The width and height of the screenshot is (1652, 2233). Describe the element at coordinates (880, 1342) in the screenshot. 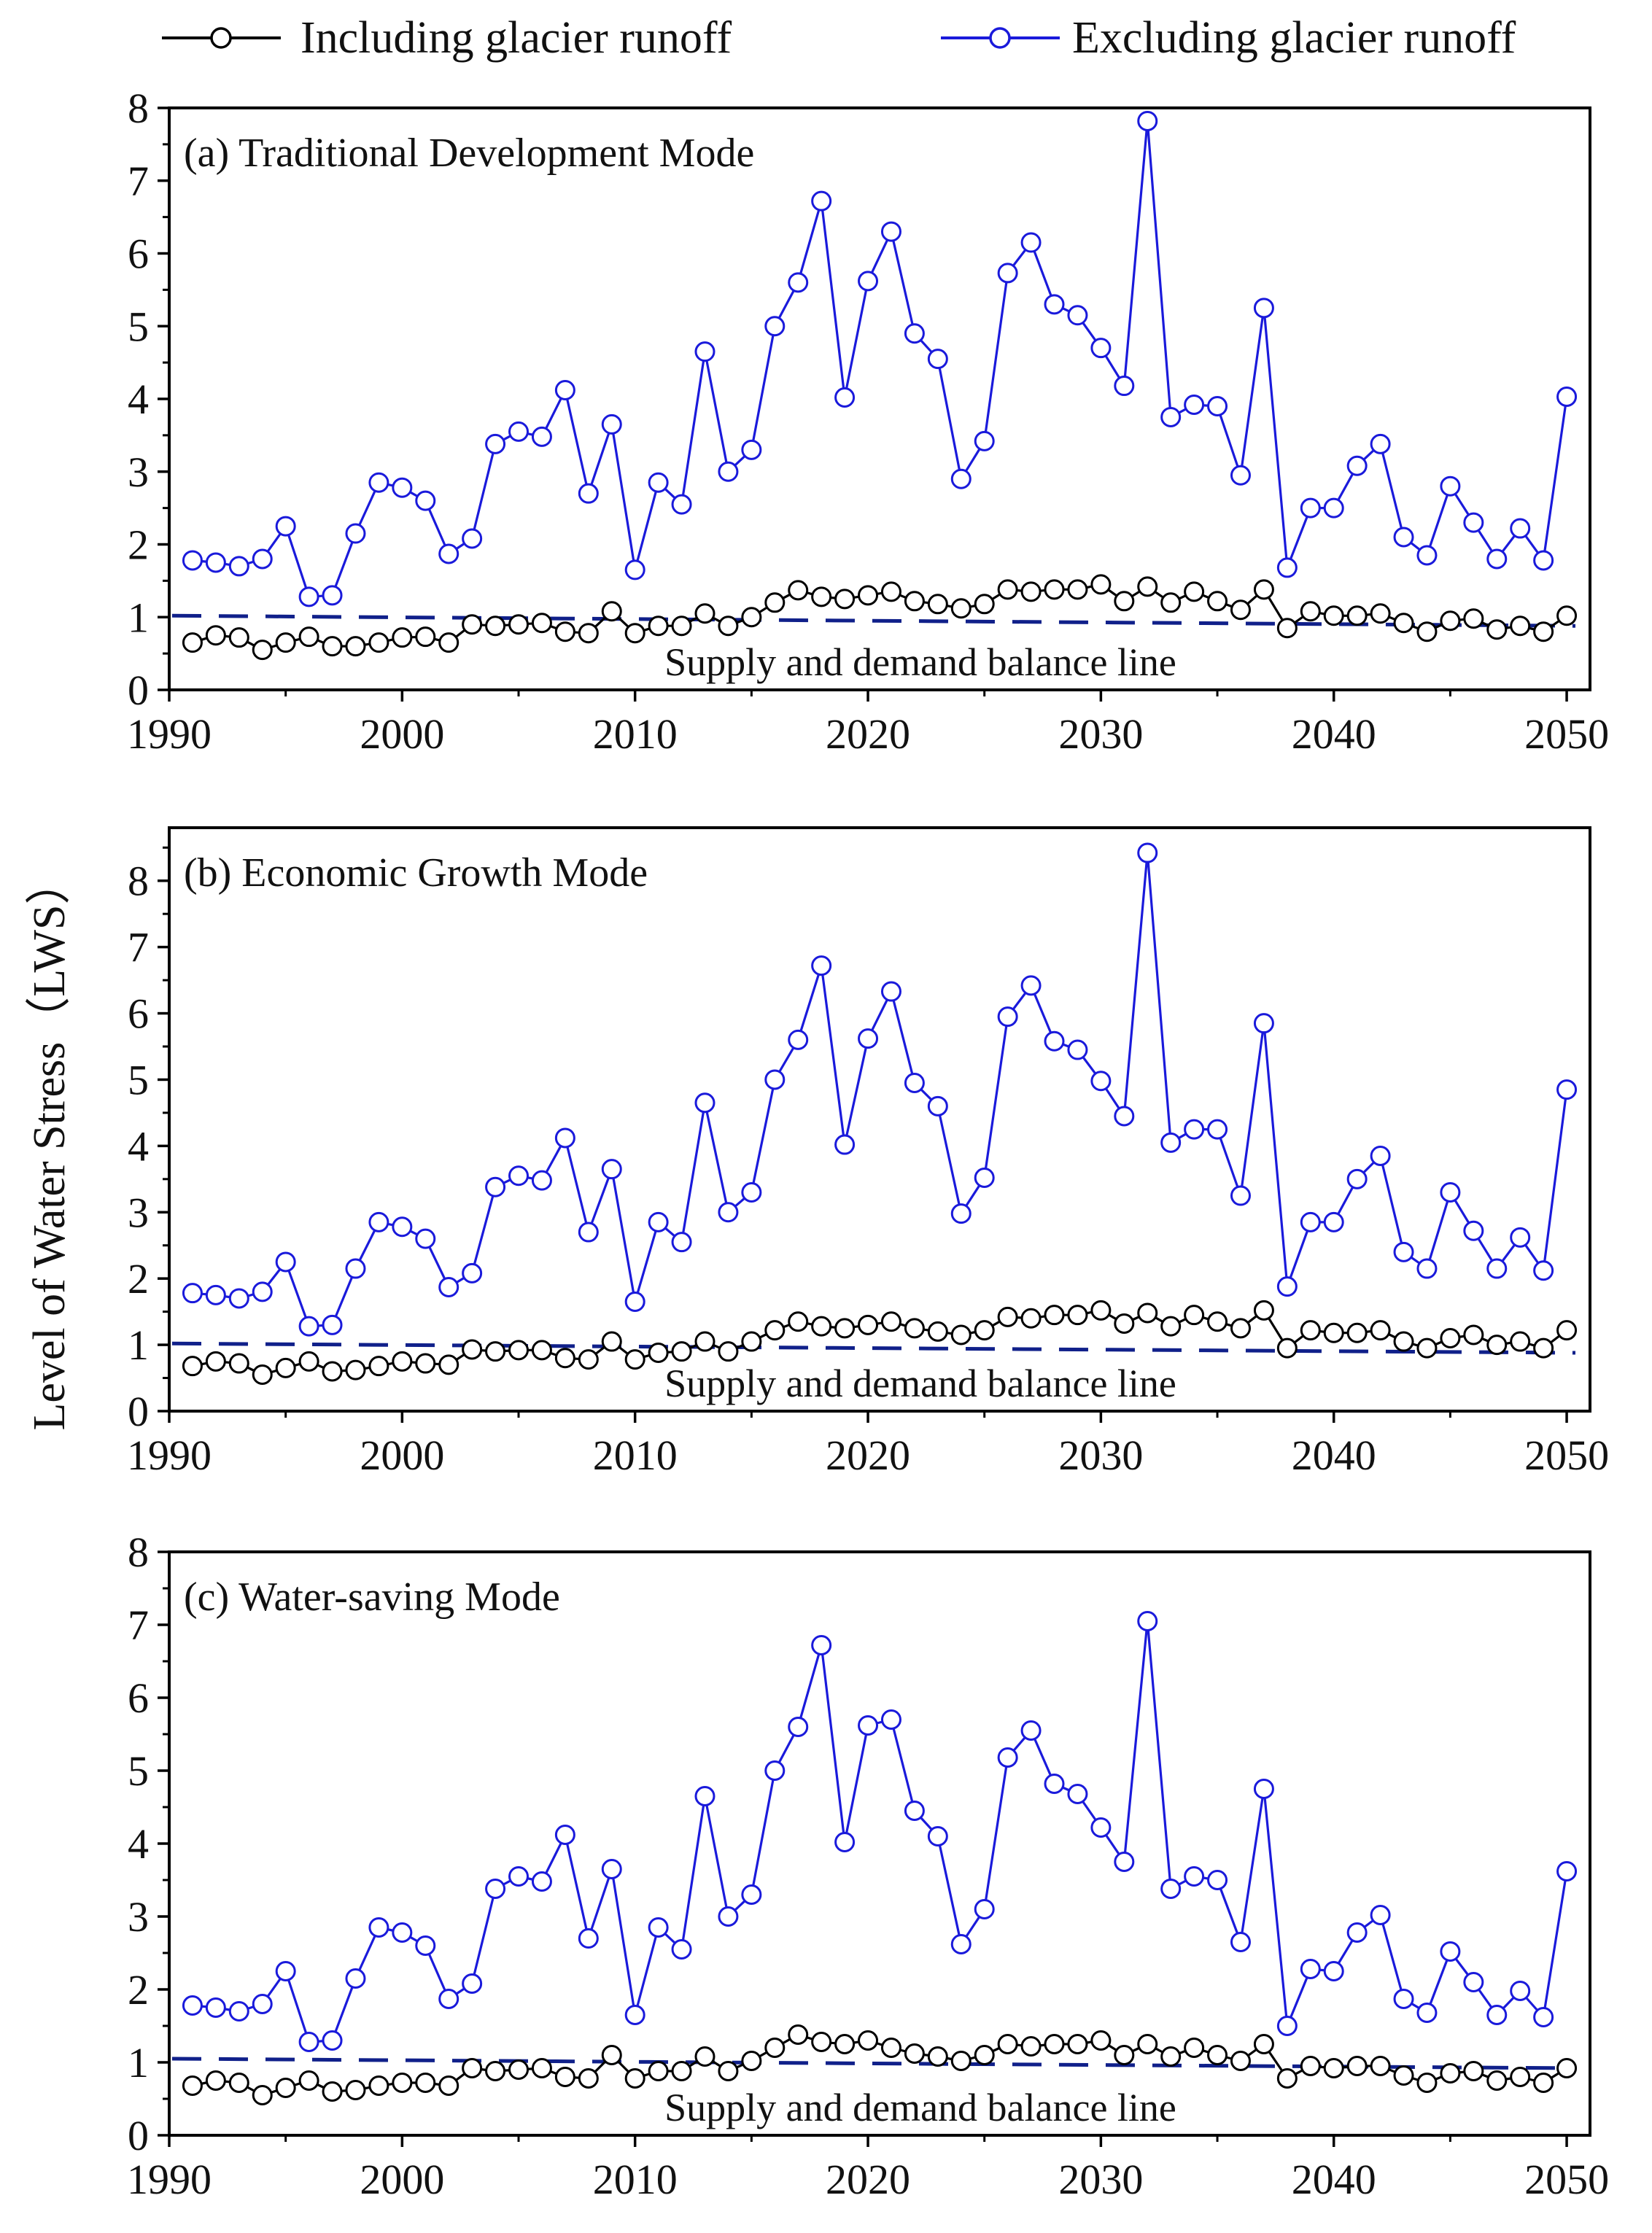

I see `panel-b-series-including` at that location.